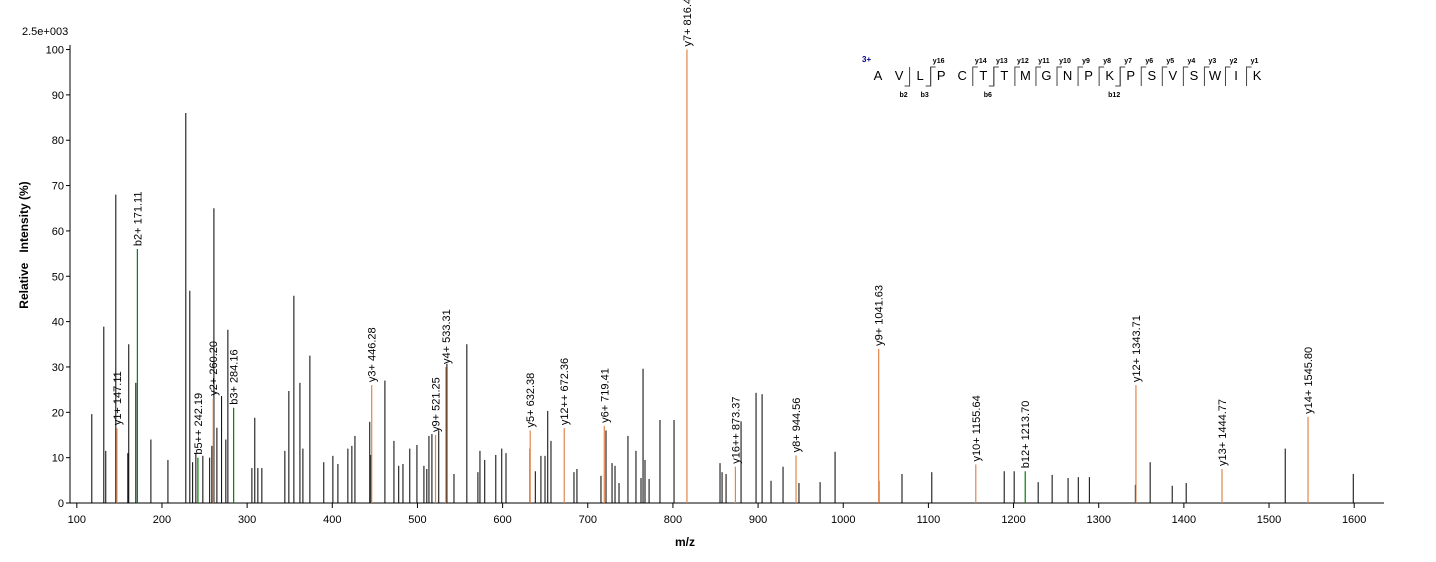 The image size is (1436, 562). What do you see at coordinates (920, 75) in the screenshot?
I see `residue: L` at bounding box center [920, 75].